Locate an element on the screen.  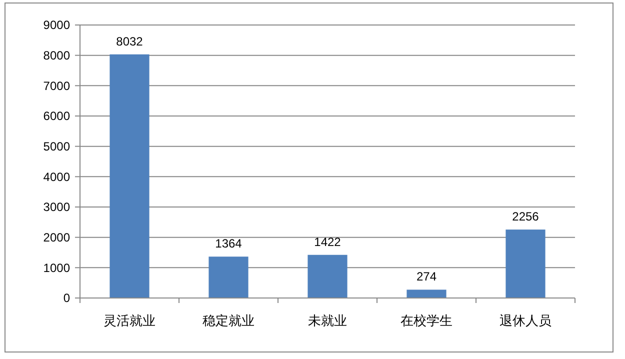
y-tick-label: 2000 is located at coordinates (56, 237).